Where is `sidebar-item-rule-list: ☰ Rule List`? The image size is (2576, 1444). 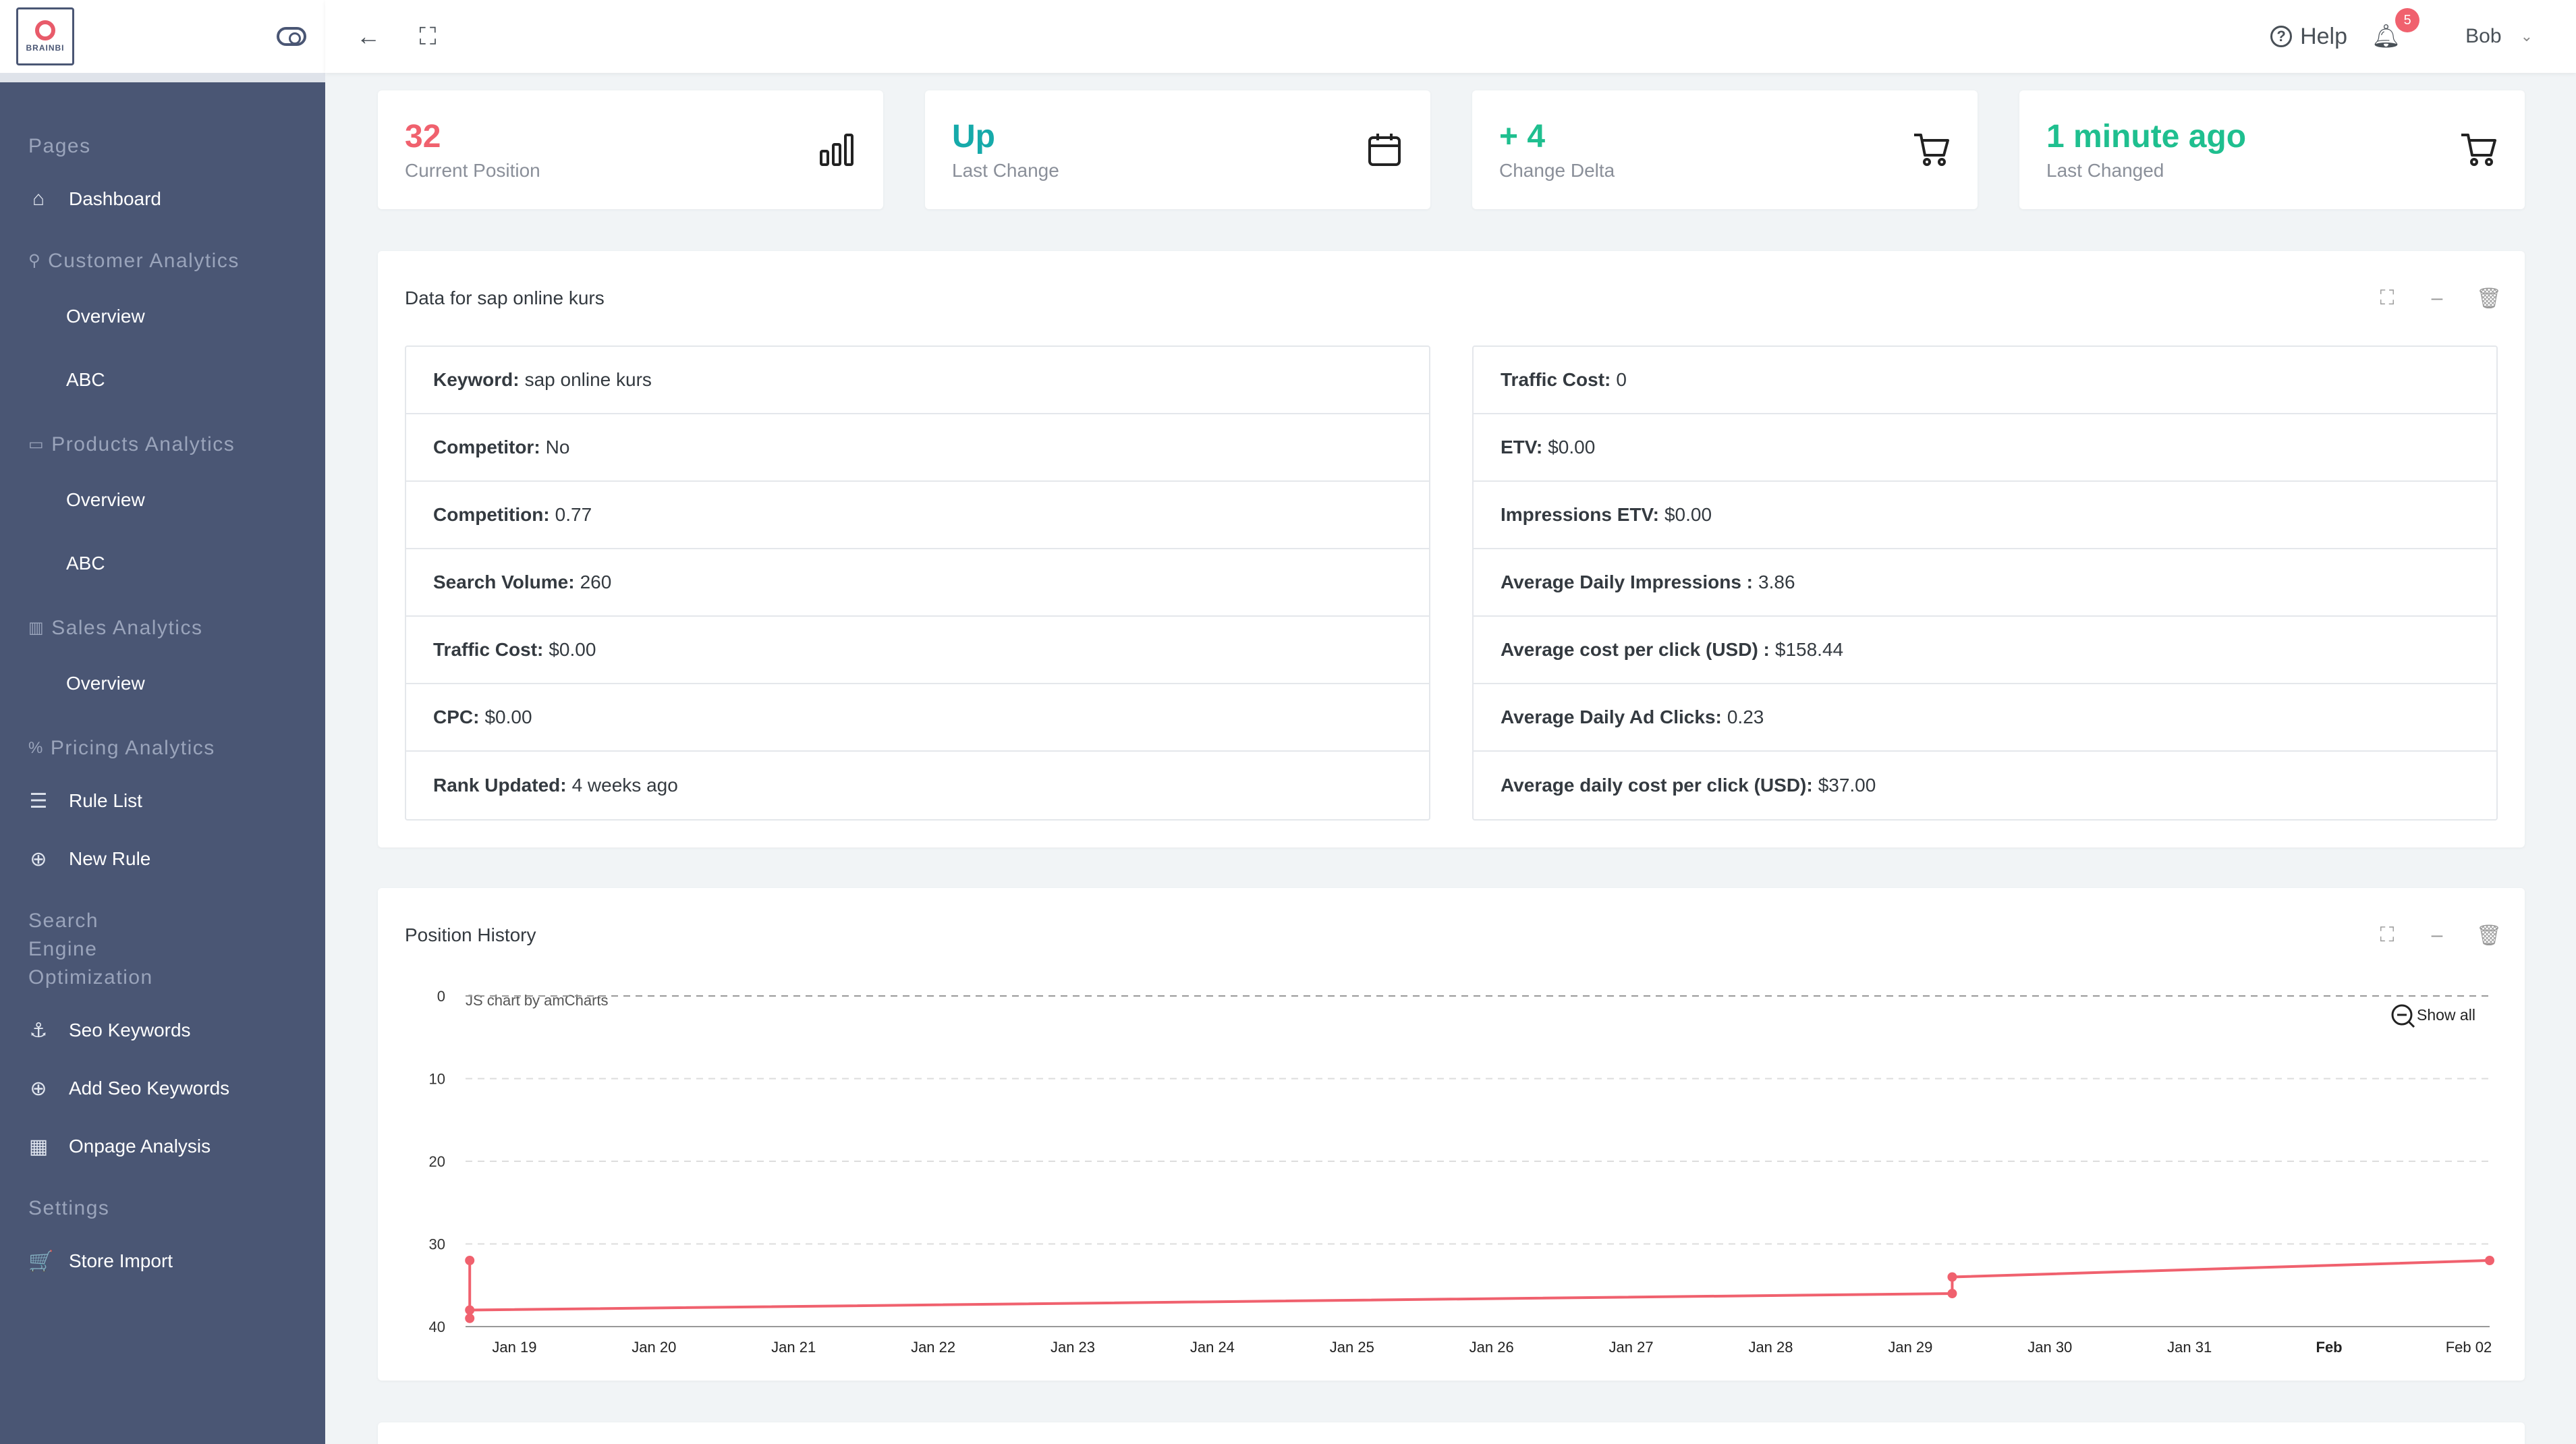
sidebar-item-rule-list: ☰ Rule List is located at coordinates (162, 801).